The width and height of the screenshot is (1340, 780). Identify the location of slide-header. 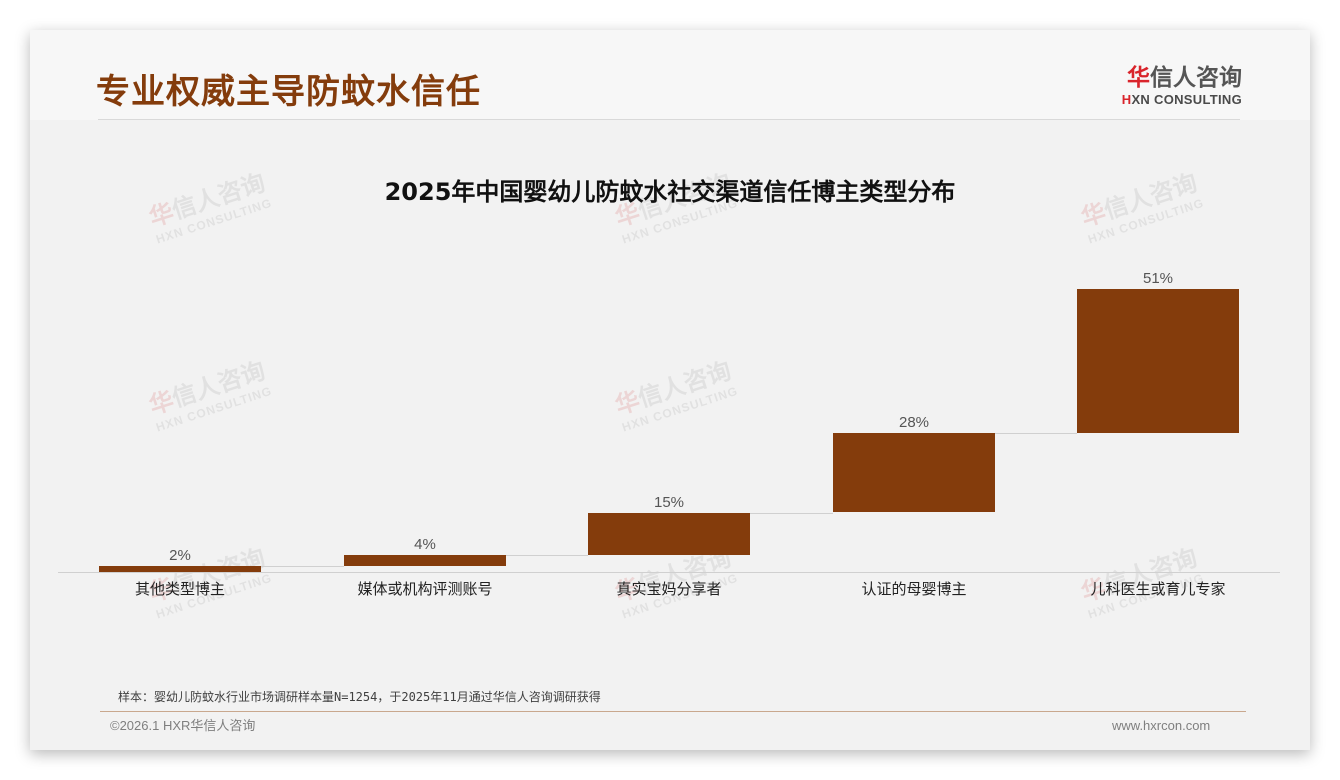
(670, 75).